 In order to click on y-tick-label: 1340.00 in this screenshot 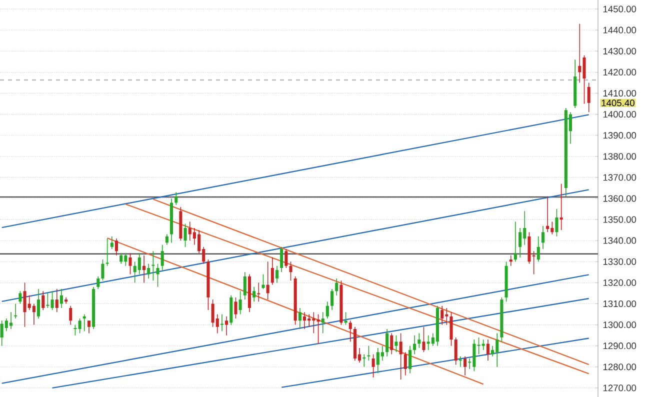, I will do `click(619, 240)`.